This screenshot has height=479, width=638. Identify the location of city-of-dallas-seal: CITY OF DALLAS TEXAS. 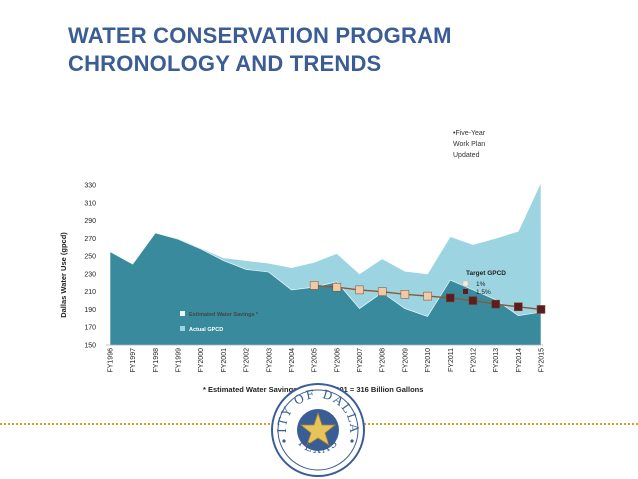
(316, 429).